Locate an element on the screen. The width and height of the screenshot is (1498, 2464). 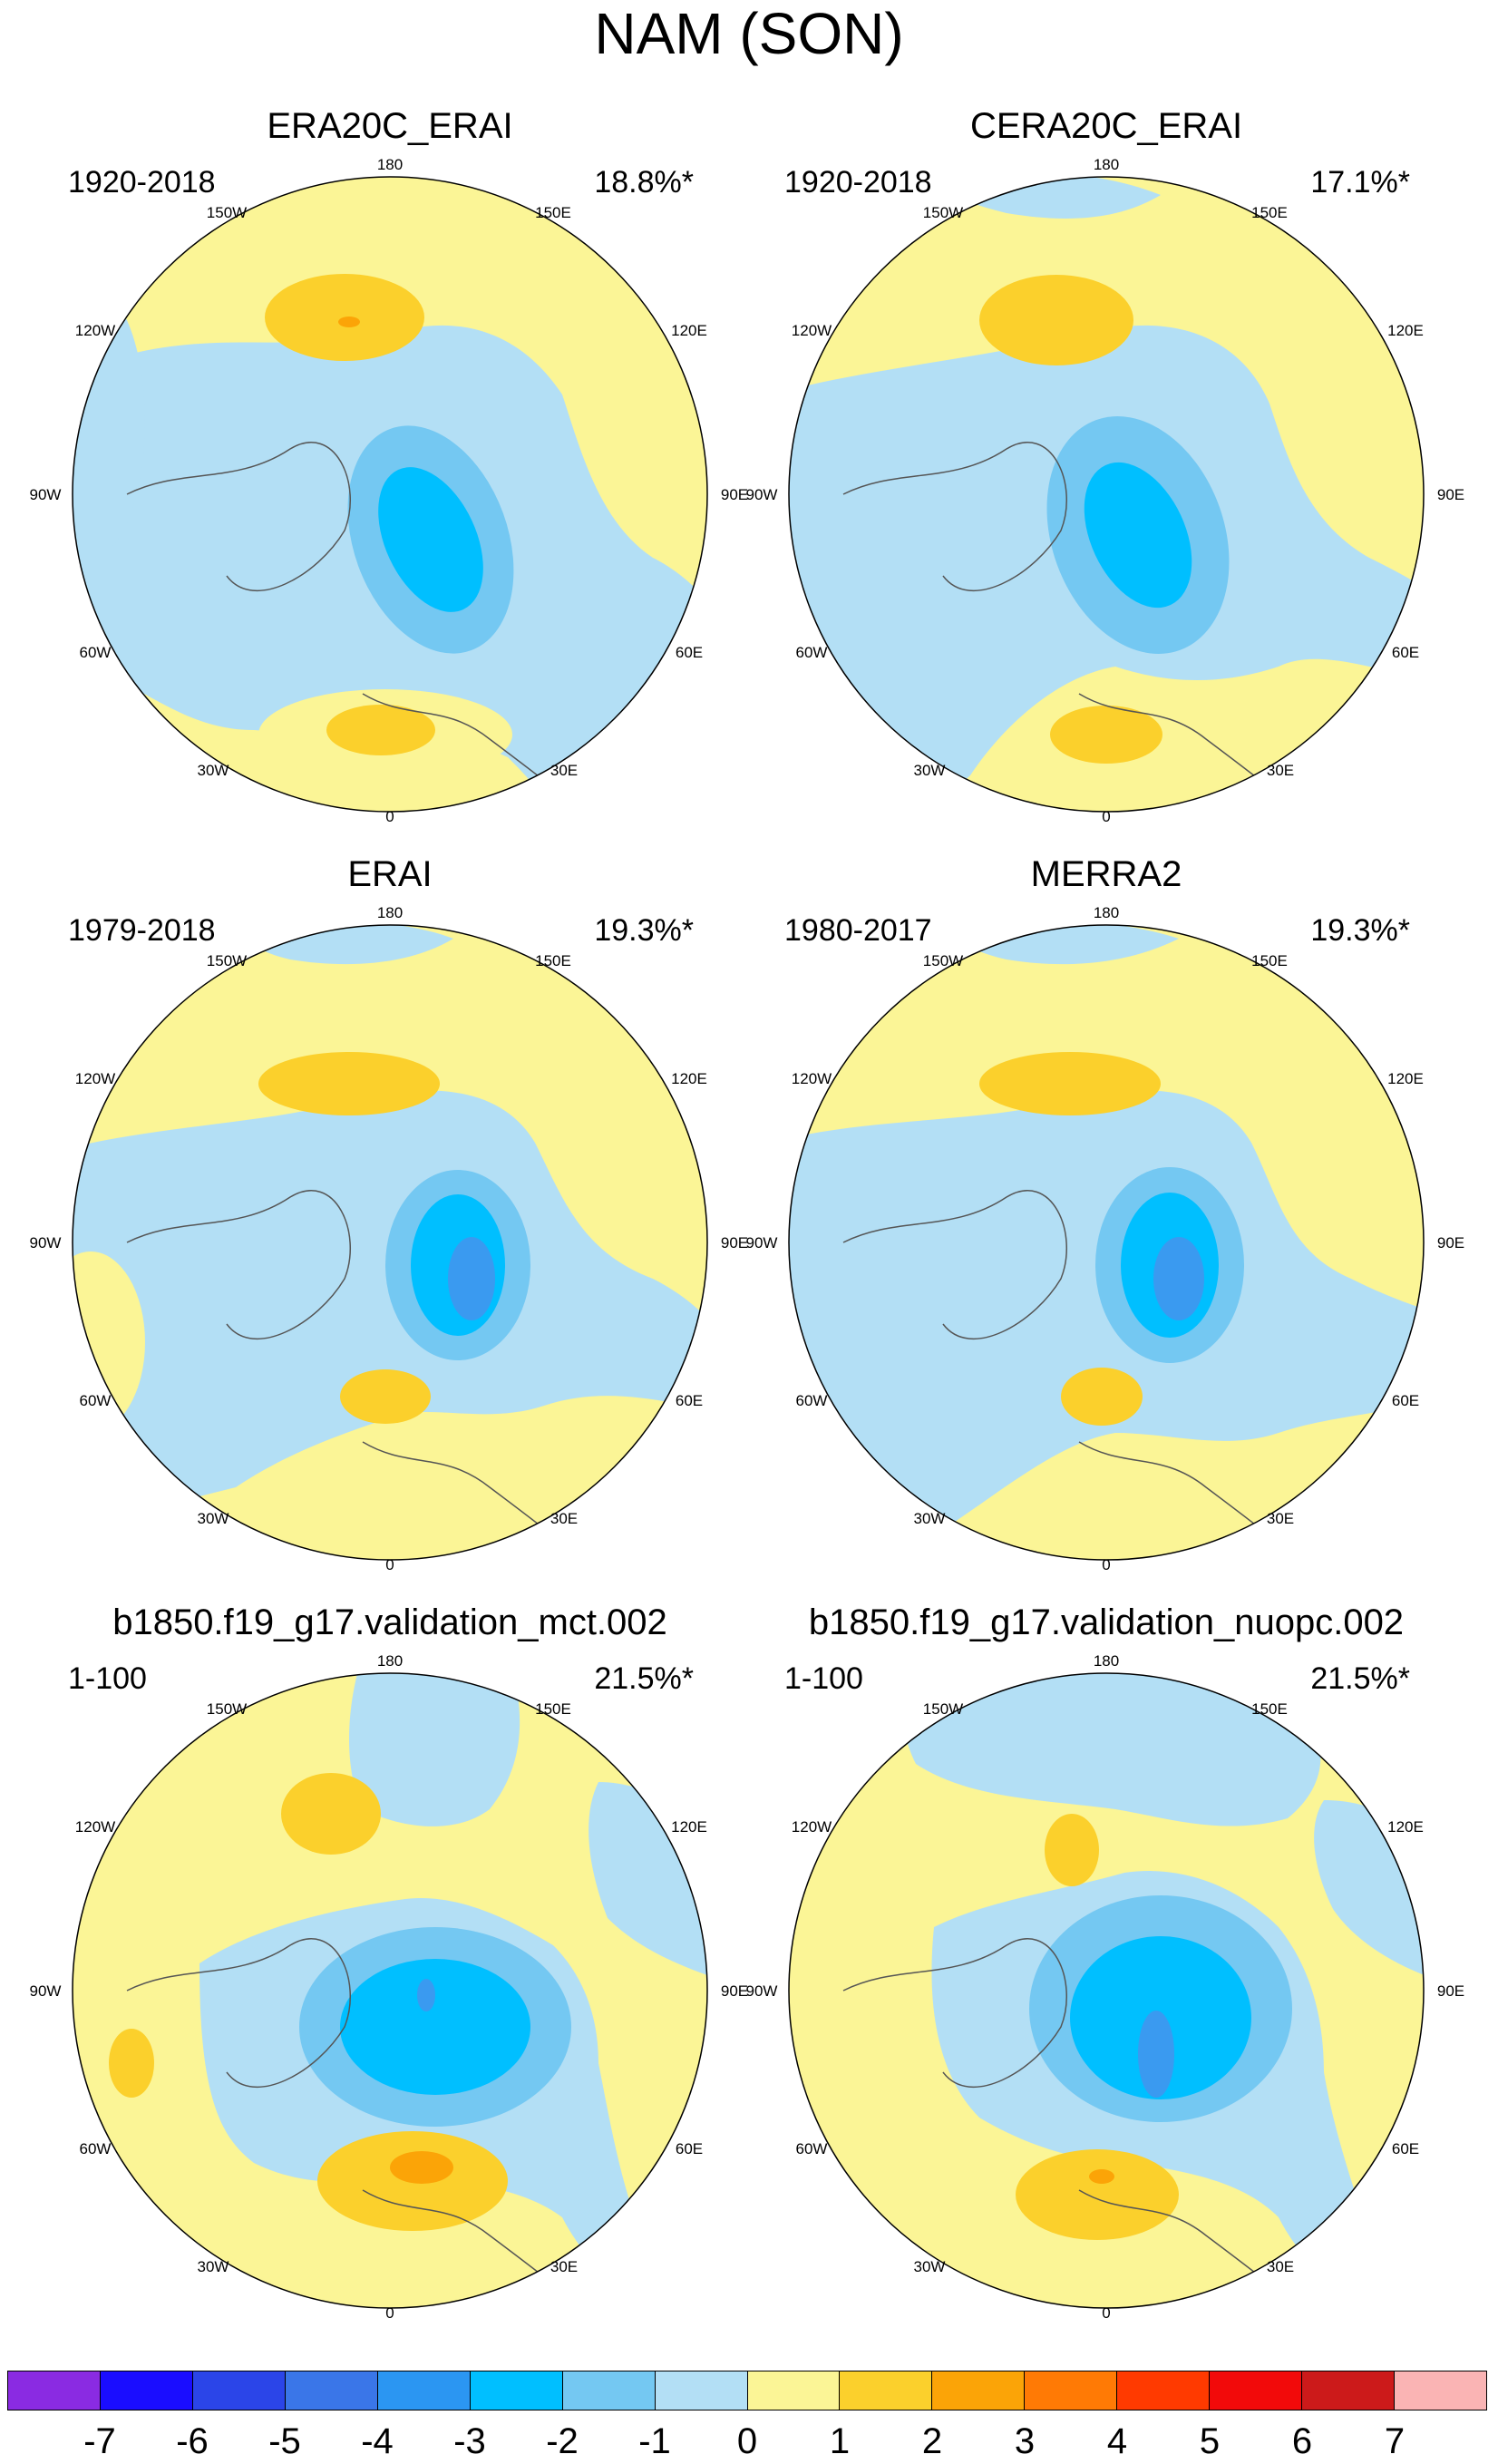
lon-label-120w: 120W is located at coordinates (812, 1078).